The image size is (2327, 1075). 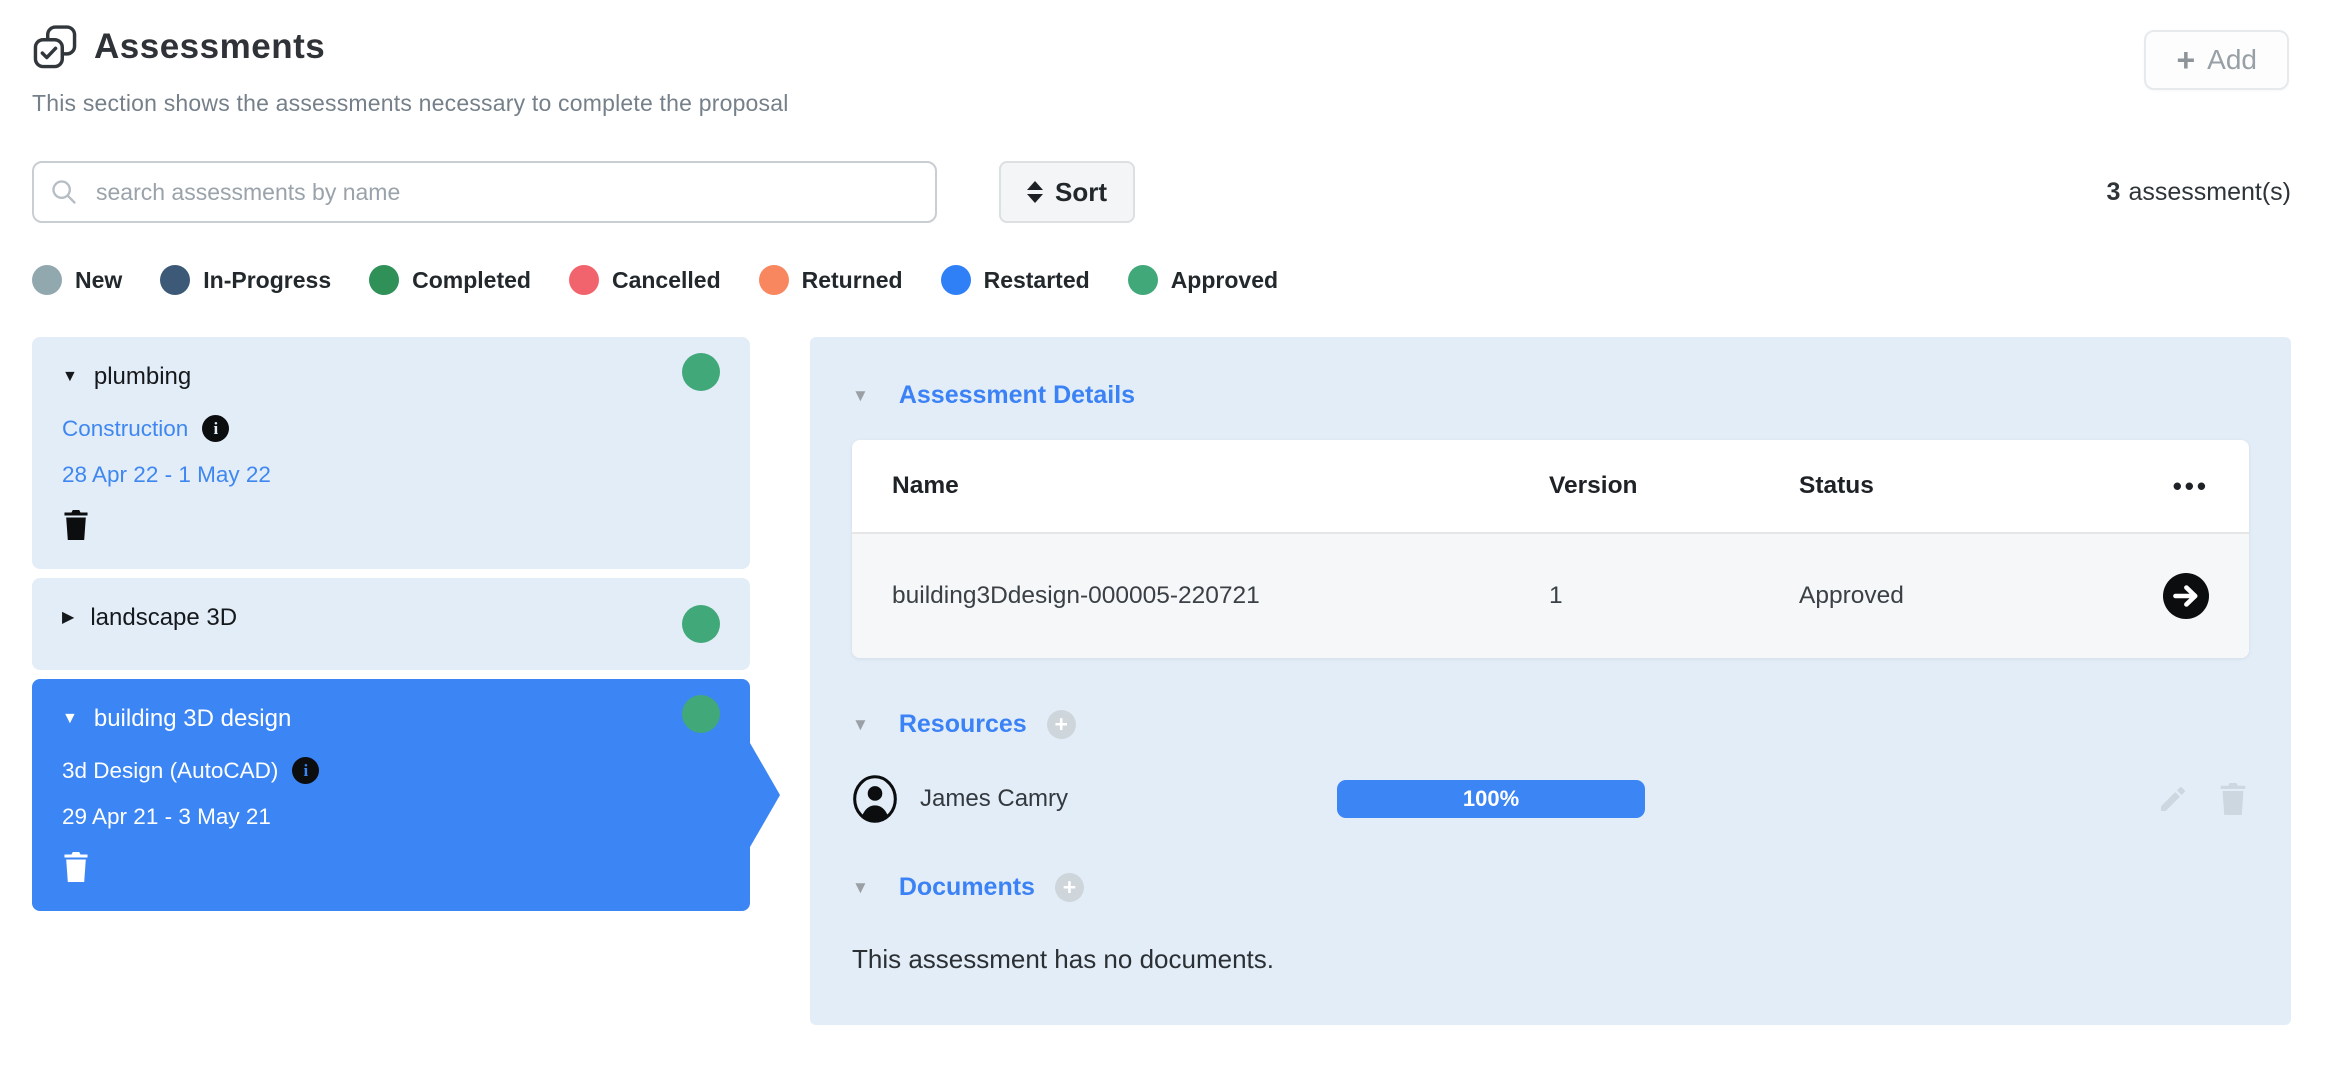 What do you see at coordinates (994, 798) in the screenshot?
I see `resource-name: James Camry` at bounding box center [994, 798].